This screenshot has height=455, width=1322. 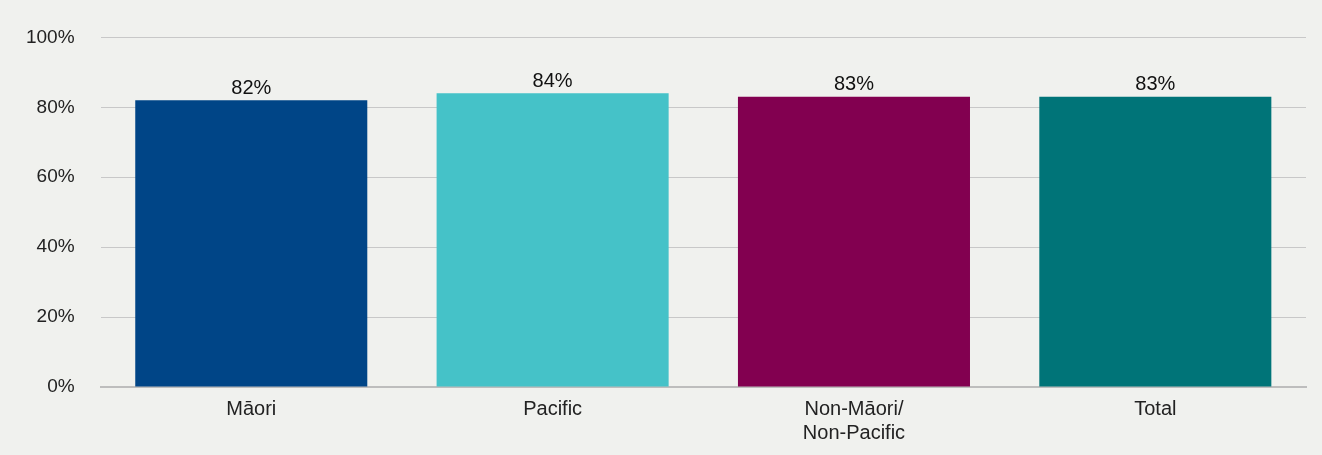 I want to click on y-tick-label: 100%, so click(x=50, y=36).